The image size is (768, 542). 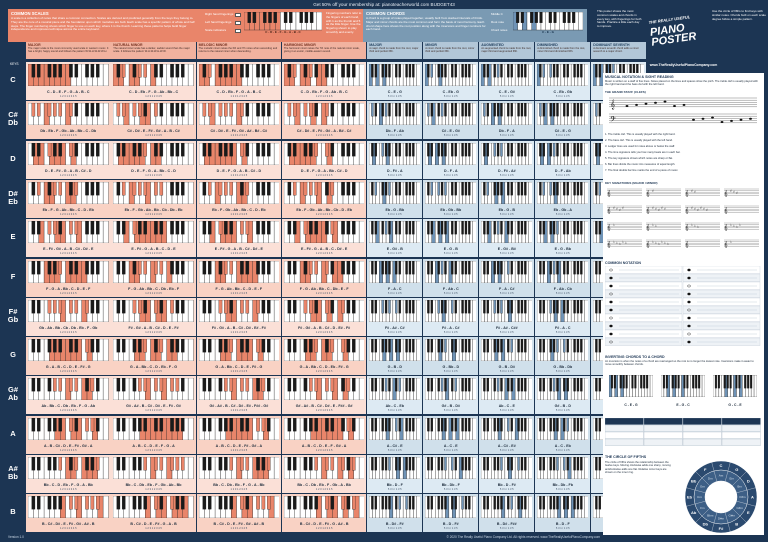 I want to click on chord-cell: D - F# - A# 5 3 1 / 1 3 5, so click(x=507, y=159).